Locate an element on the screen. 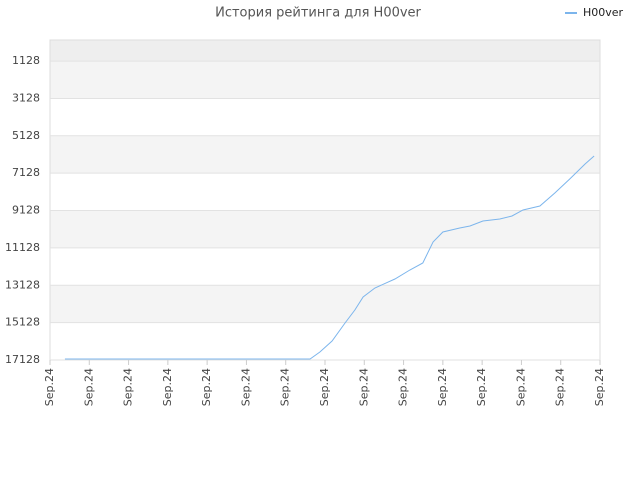 This screenshot has width=640, height=484. y-tick-label: 17128 is located at coordinates (22, 359).